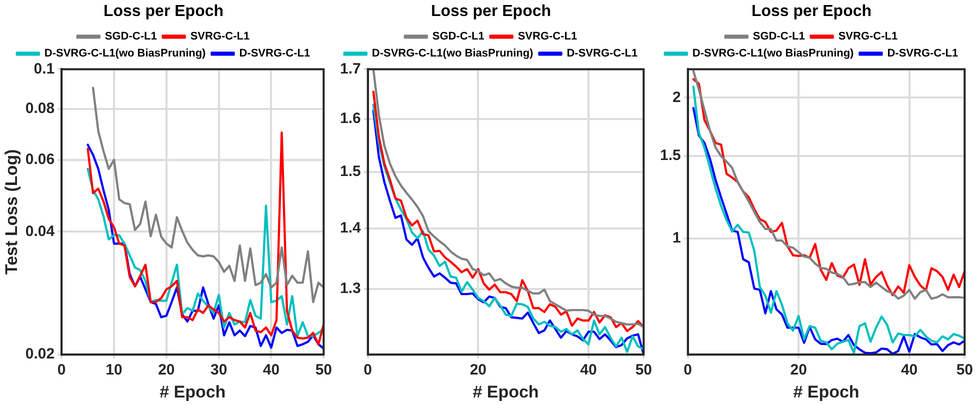  I want to click on y-tick-label: 1.6, so click(350, 119).